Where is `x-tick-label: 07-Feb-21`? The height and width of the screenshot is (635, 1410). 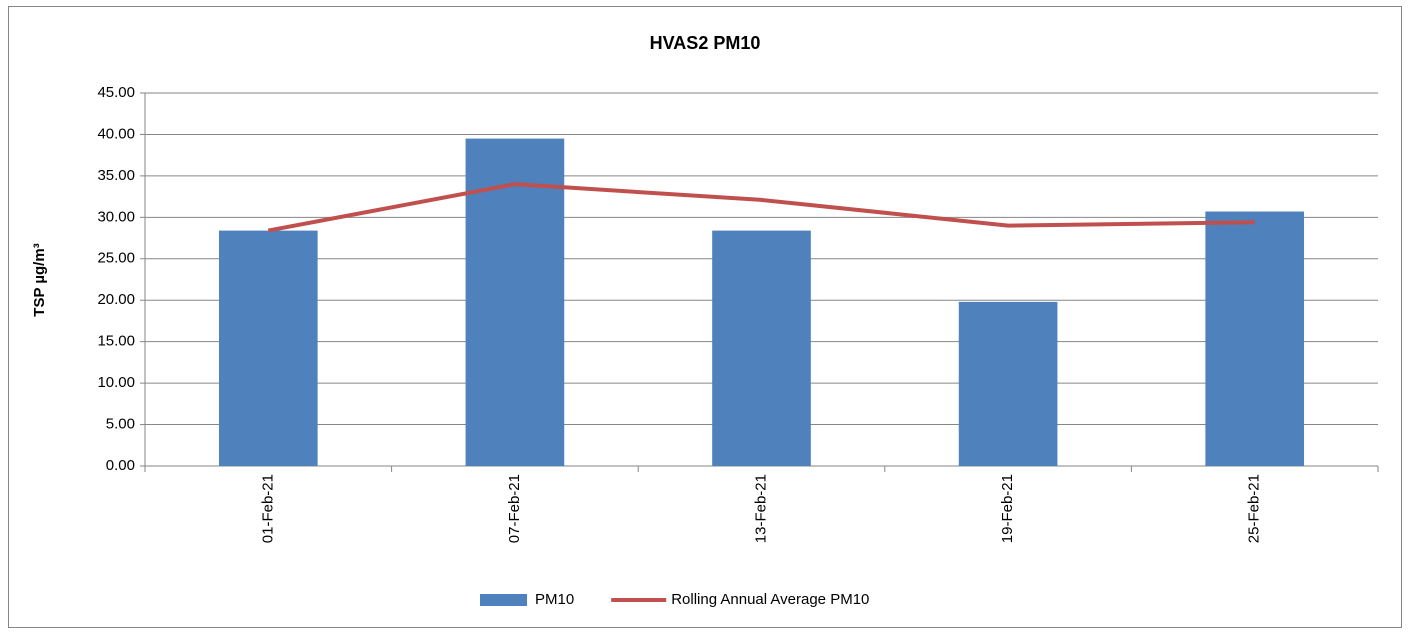 x-tick-label: 07-Feb-21 is located at coordinates (514, 508).